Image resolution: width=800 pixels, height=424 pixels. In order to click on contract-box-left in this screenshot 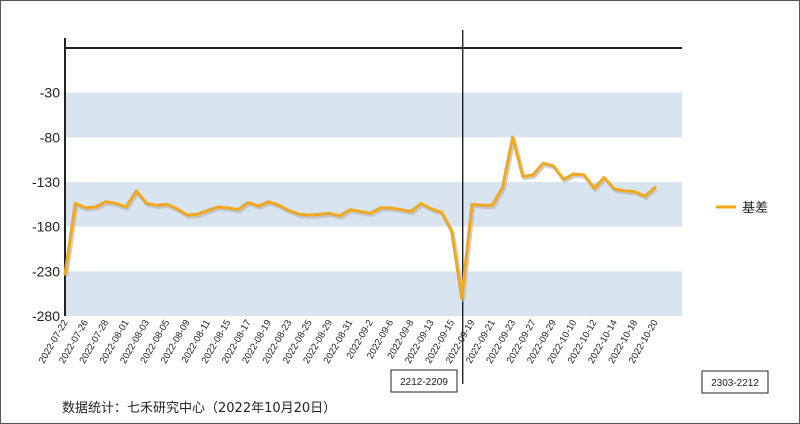, I will do `click(424, 381)`.